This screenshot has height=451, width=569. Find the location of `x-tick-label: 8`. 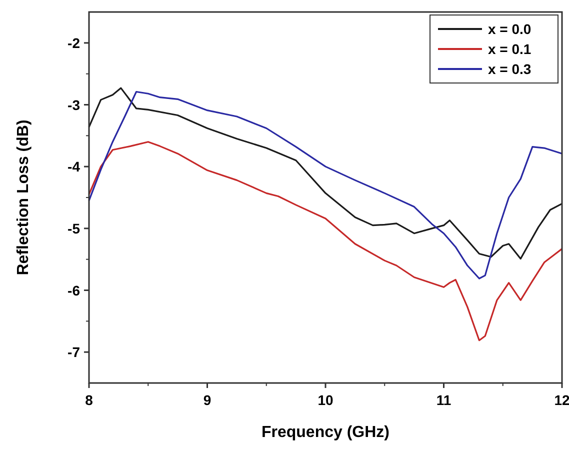

x-tick-label: 8 is located at coordinates (89, 400).